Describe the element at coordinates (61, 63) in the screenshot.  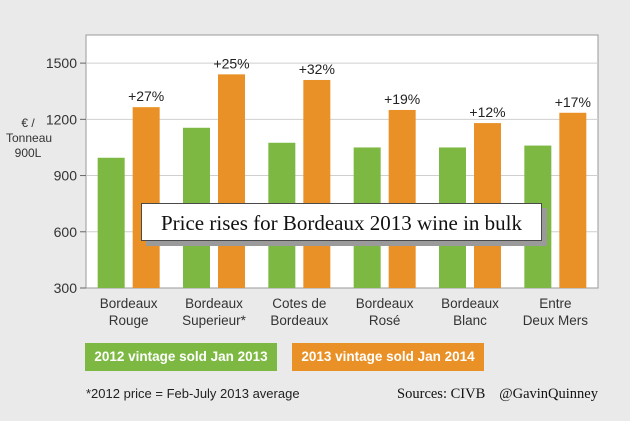
I see `y-tick-label: 1500` at that location.